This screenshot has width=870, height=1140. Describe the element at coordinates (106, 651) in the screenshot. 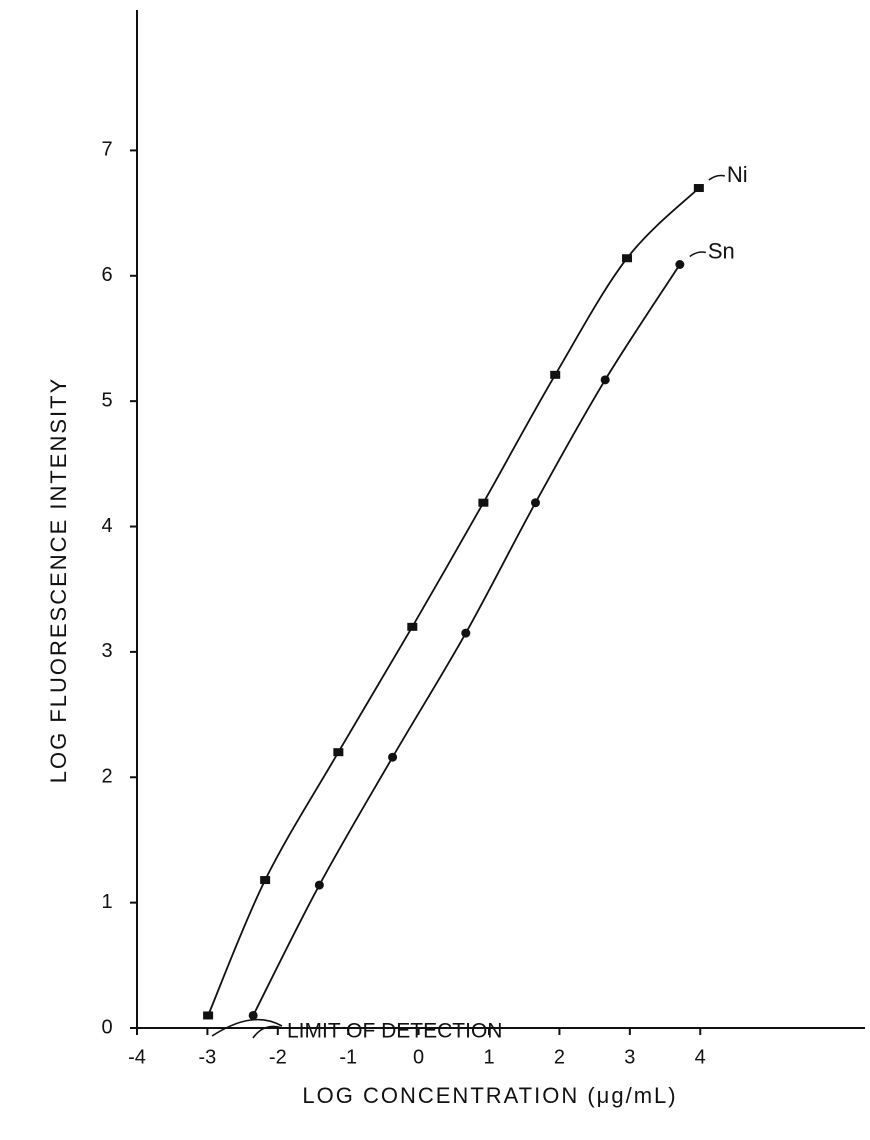

I see `y-tick-label: 3` at that location.